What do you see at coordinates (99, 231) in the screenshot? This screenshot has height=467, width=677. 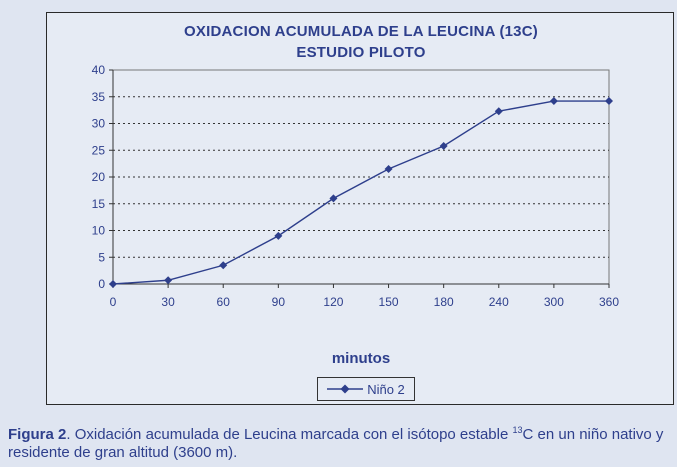 I see `y-tick-label: 10` at bounding box center [99, 231].